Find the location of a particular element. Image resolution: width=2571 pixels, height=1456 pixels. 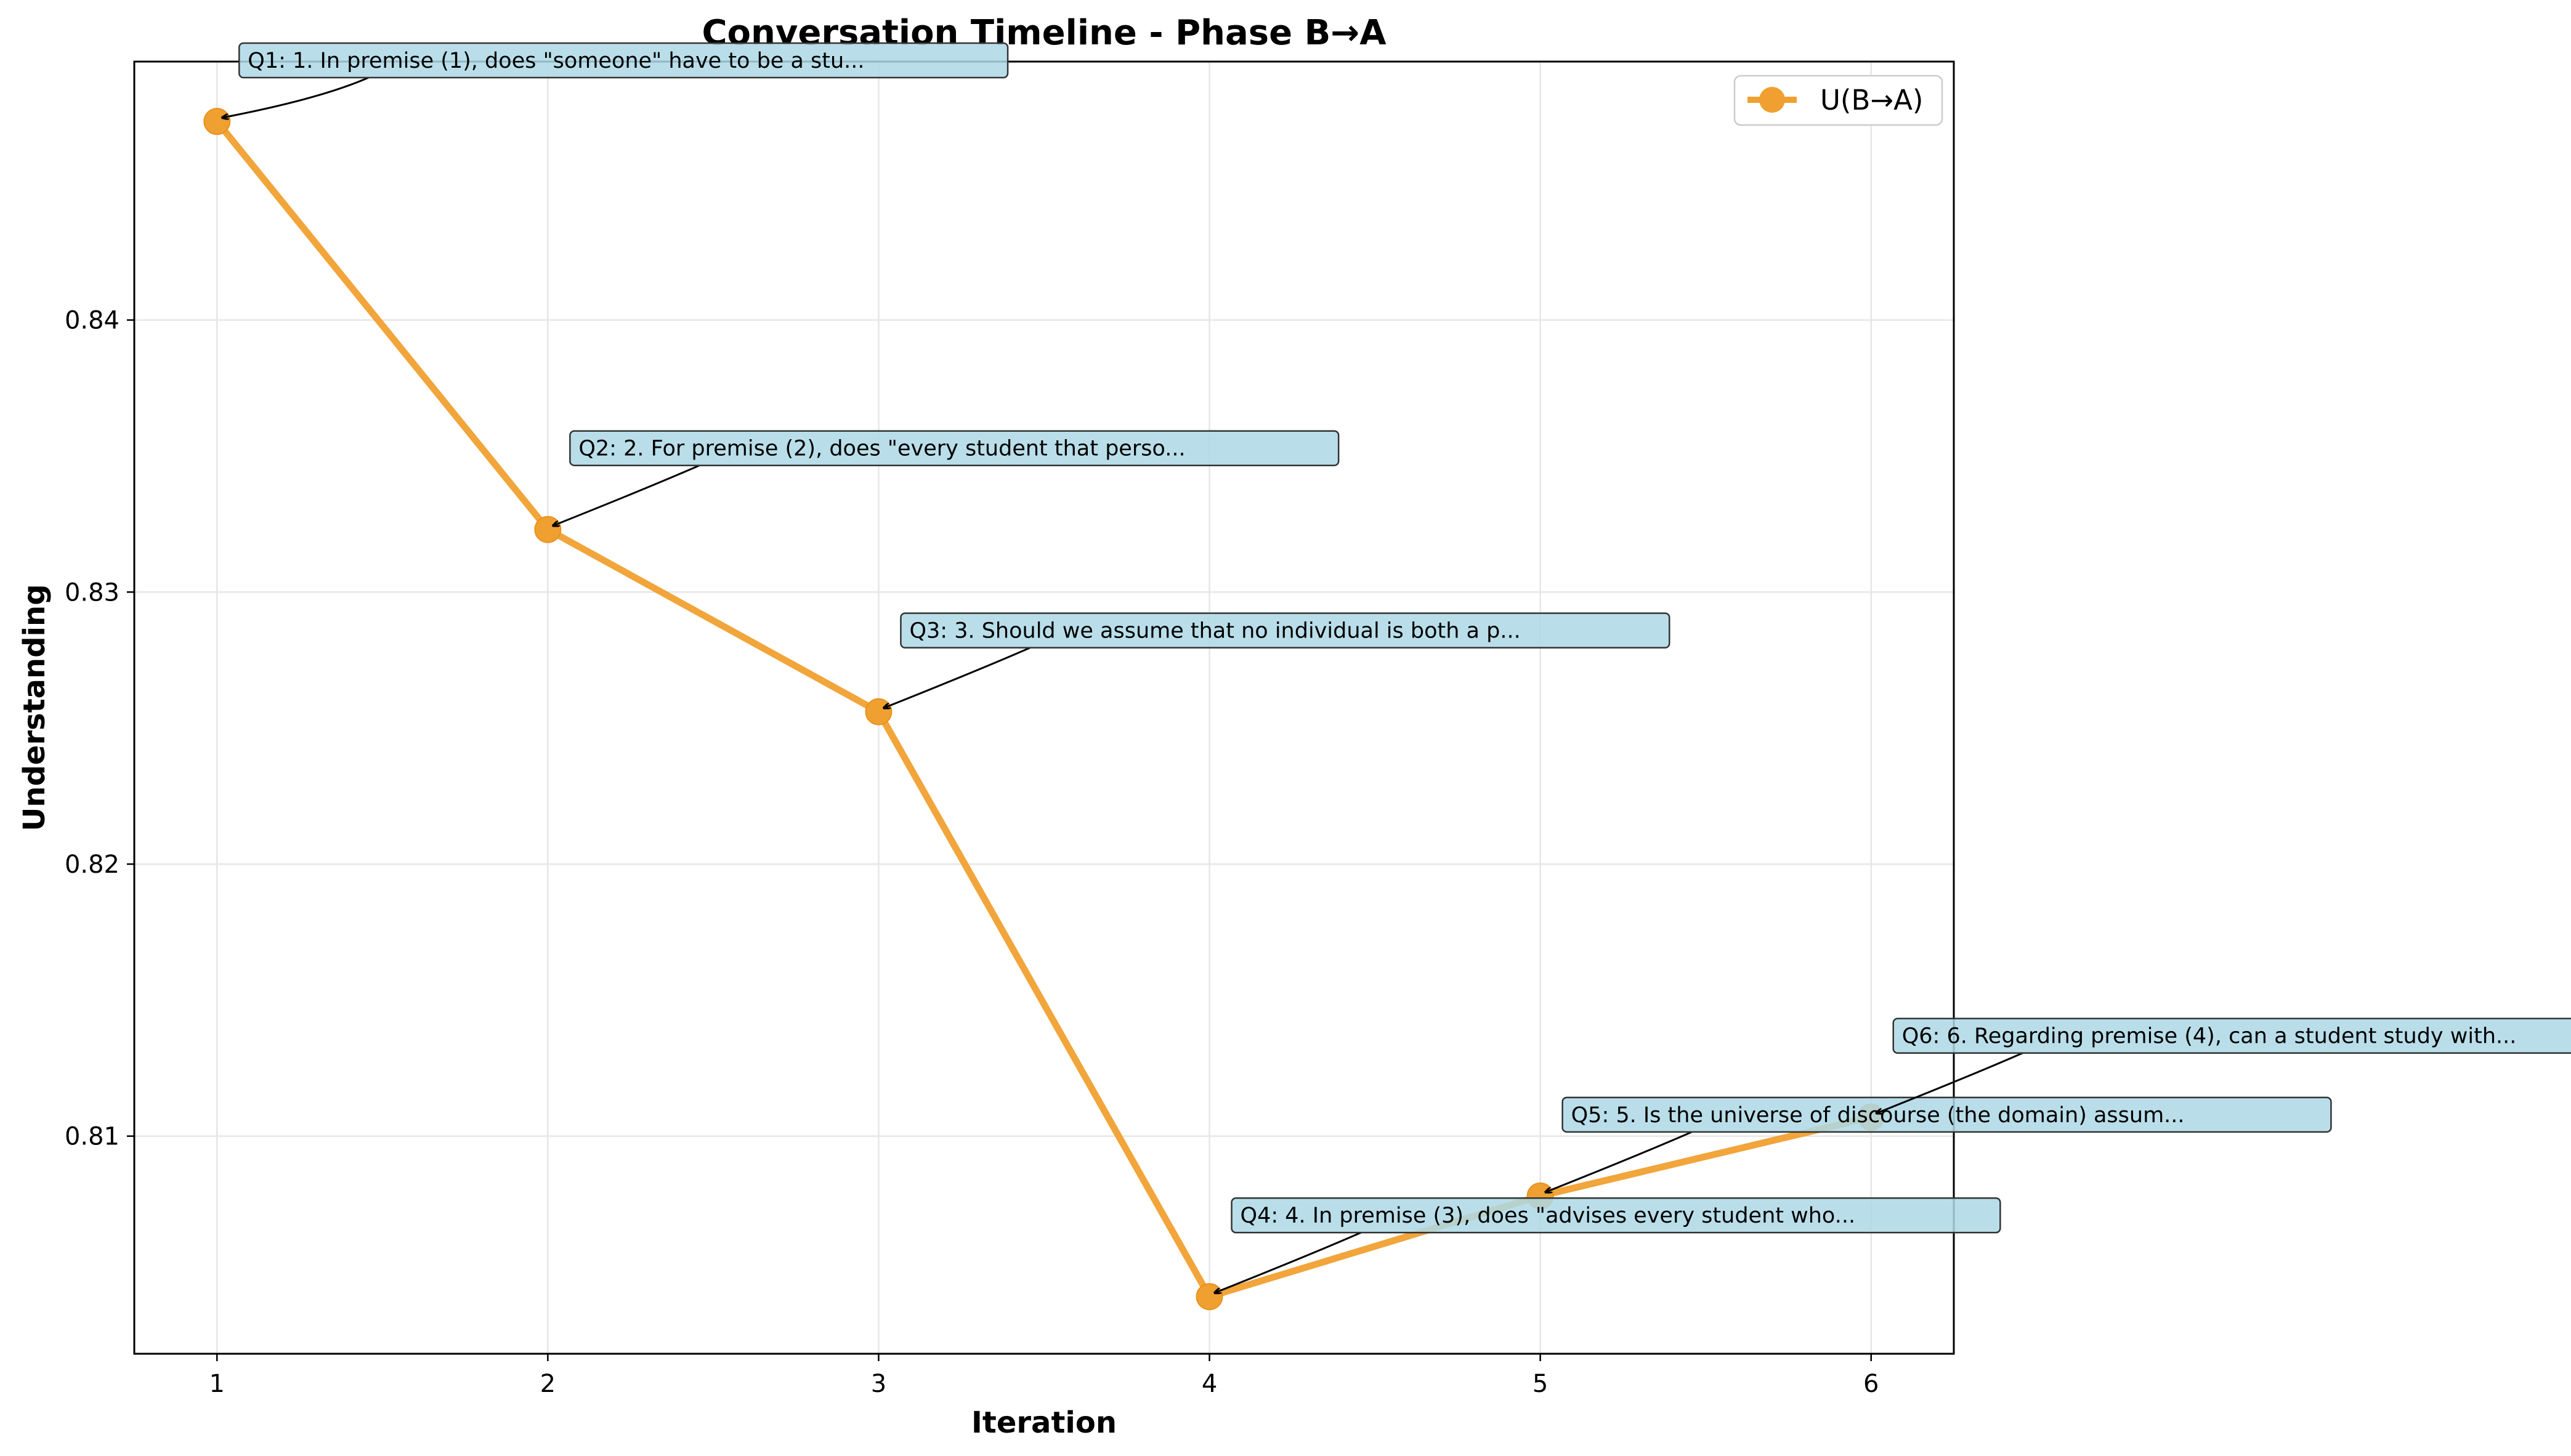

x-tick-label: 5 is located at coordinates (1540, 1384).